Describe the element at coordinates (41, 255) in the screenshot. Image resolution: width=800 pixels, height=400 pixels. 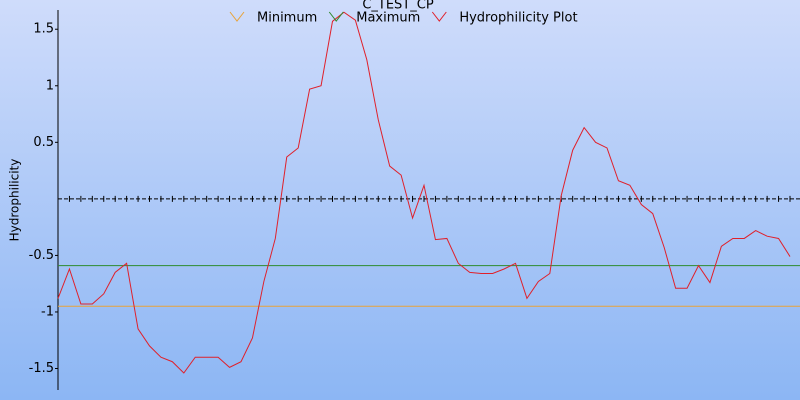
I see `y-tick-label: -0.5` at that location.